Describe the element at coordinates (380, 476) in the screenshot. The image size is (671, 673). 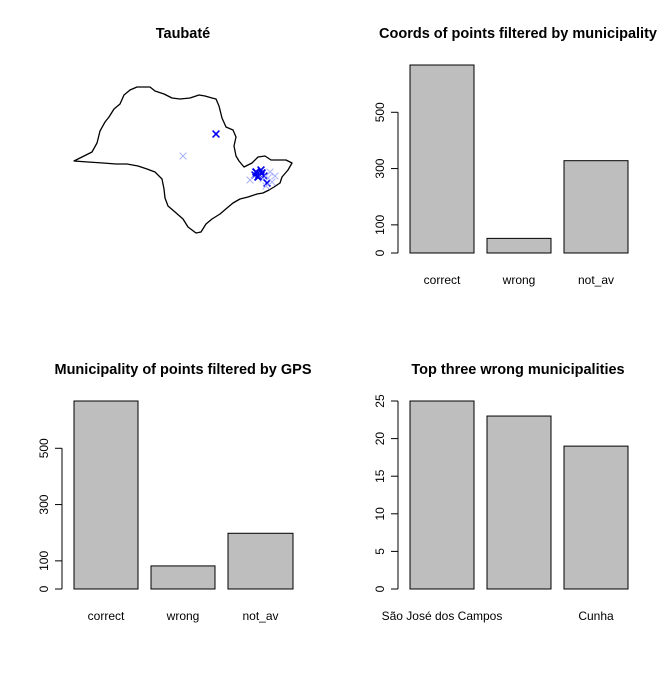
I see `y-tick-label: 15` at that location.